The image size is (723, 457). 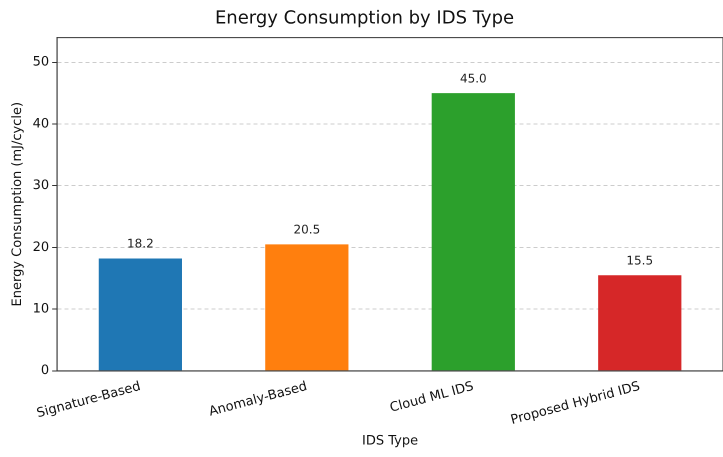 I want to click on data-label: 45.0, so click(x=473, y=78).